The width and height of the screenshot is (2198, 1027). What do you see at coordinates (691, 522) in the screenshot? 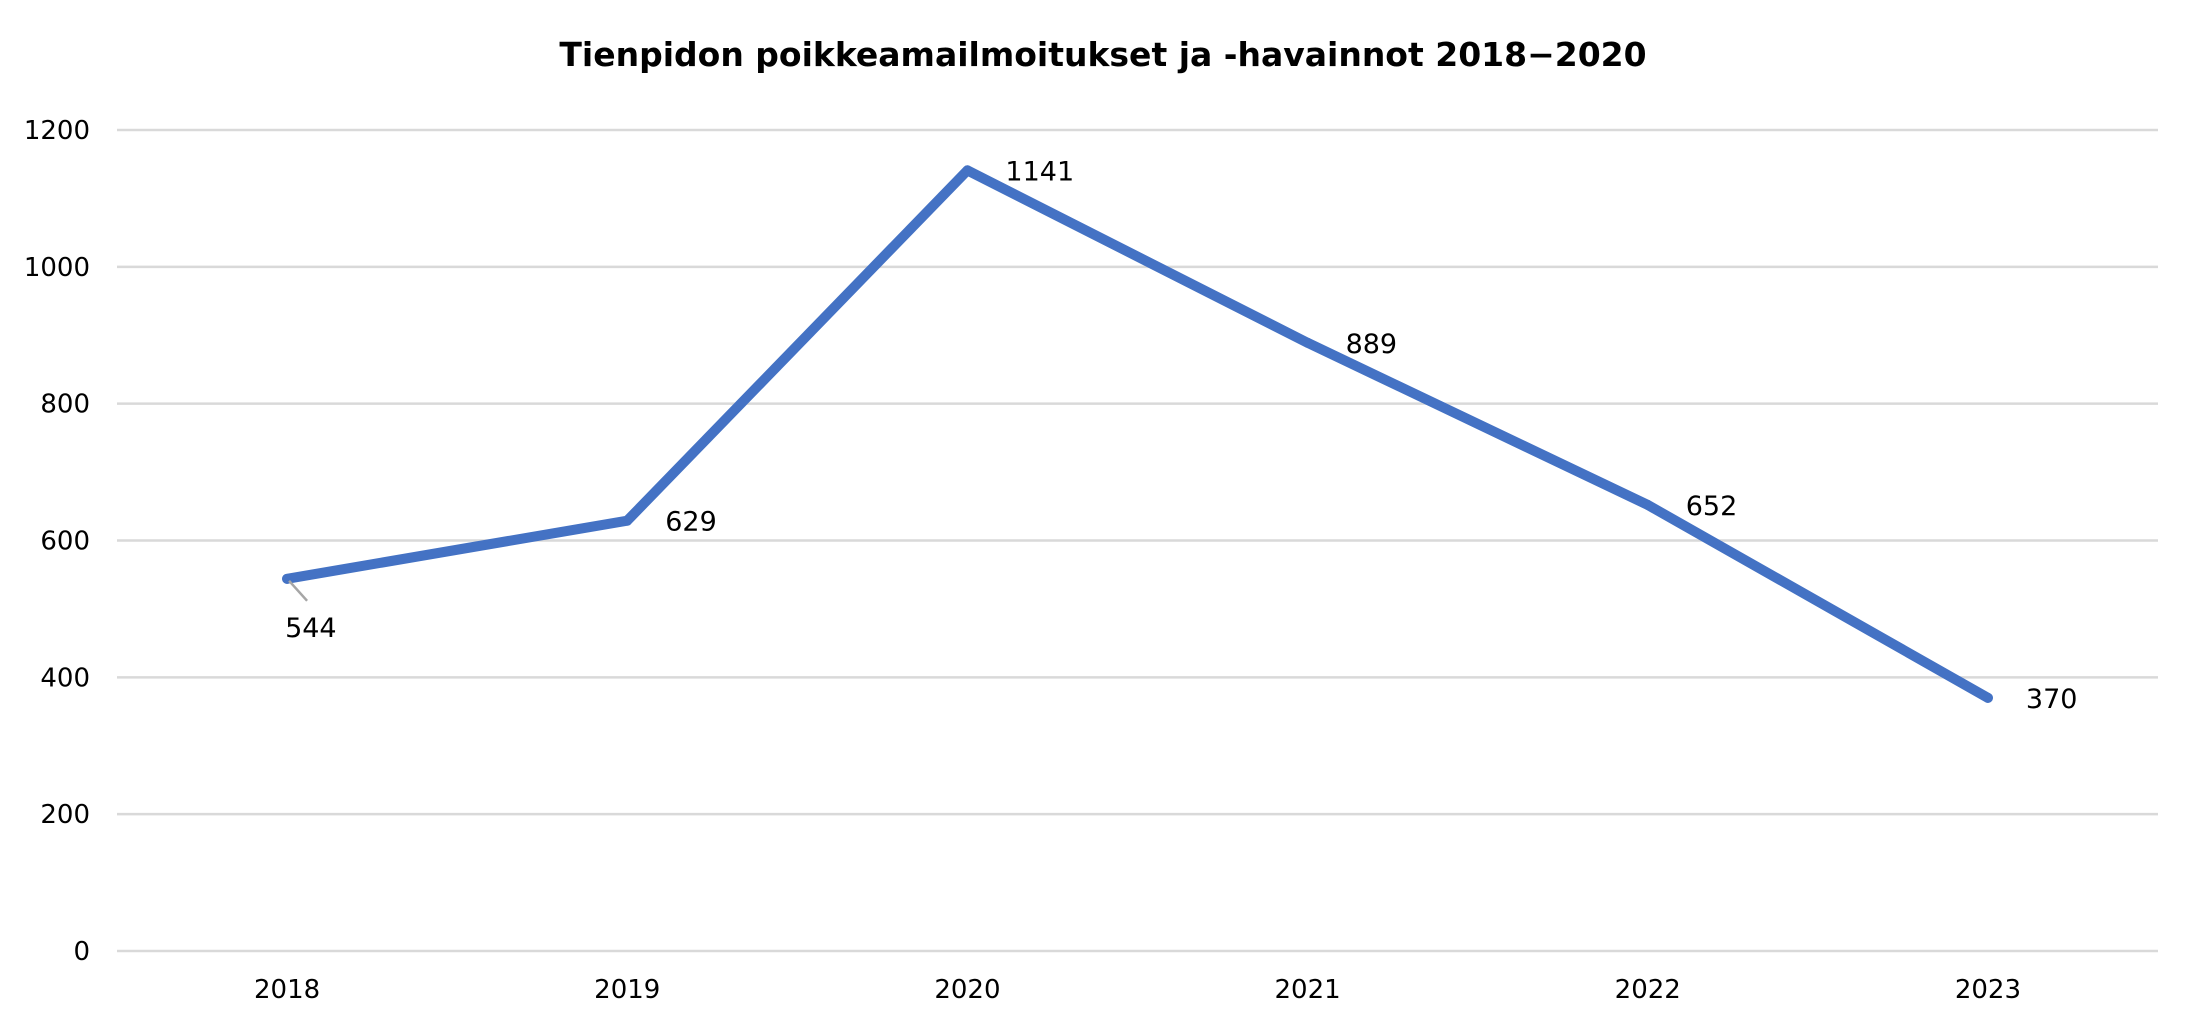
I see `data-label: 629` at bounding box center [691, 522].